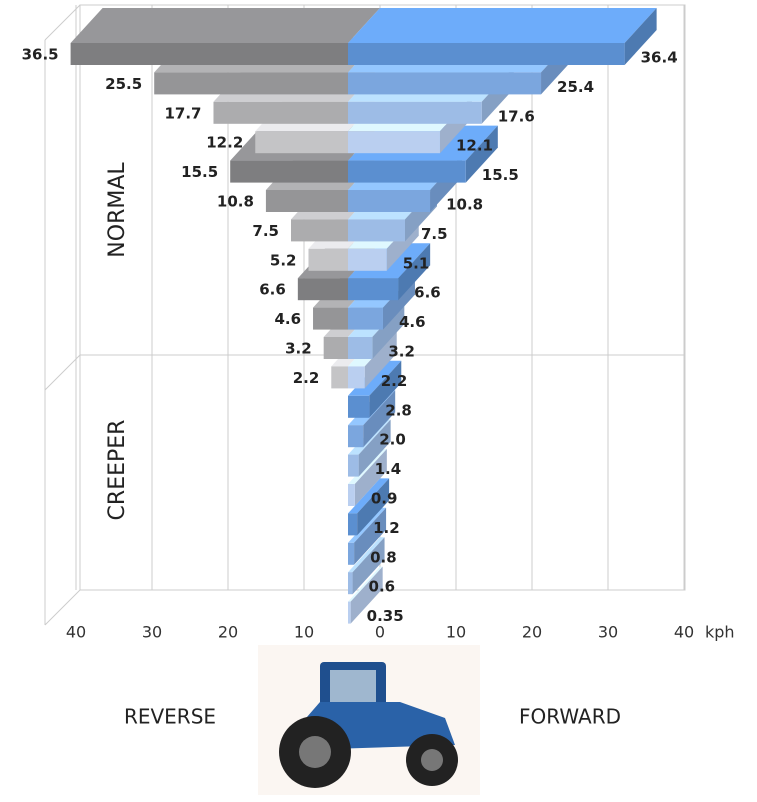 The height and width of the screenshot is (802, 757). Describe the element at coordinates (40, 55) in the screenshot. I see `value-label: 36.5` at that location.